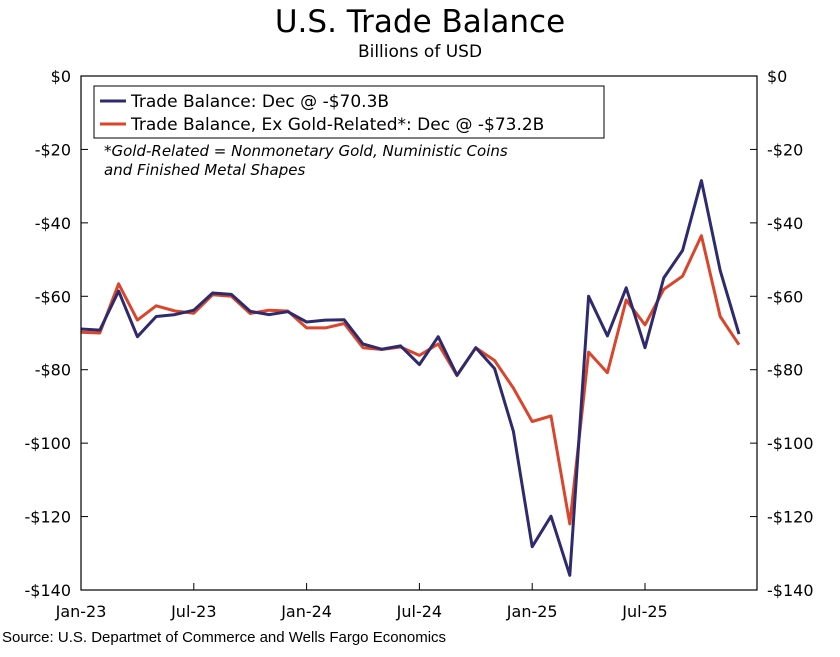  What do you see at coordinates (419, 611) in the screenshot?
I see `xtick-label: Jul-24` at bounding box center [419, 611].